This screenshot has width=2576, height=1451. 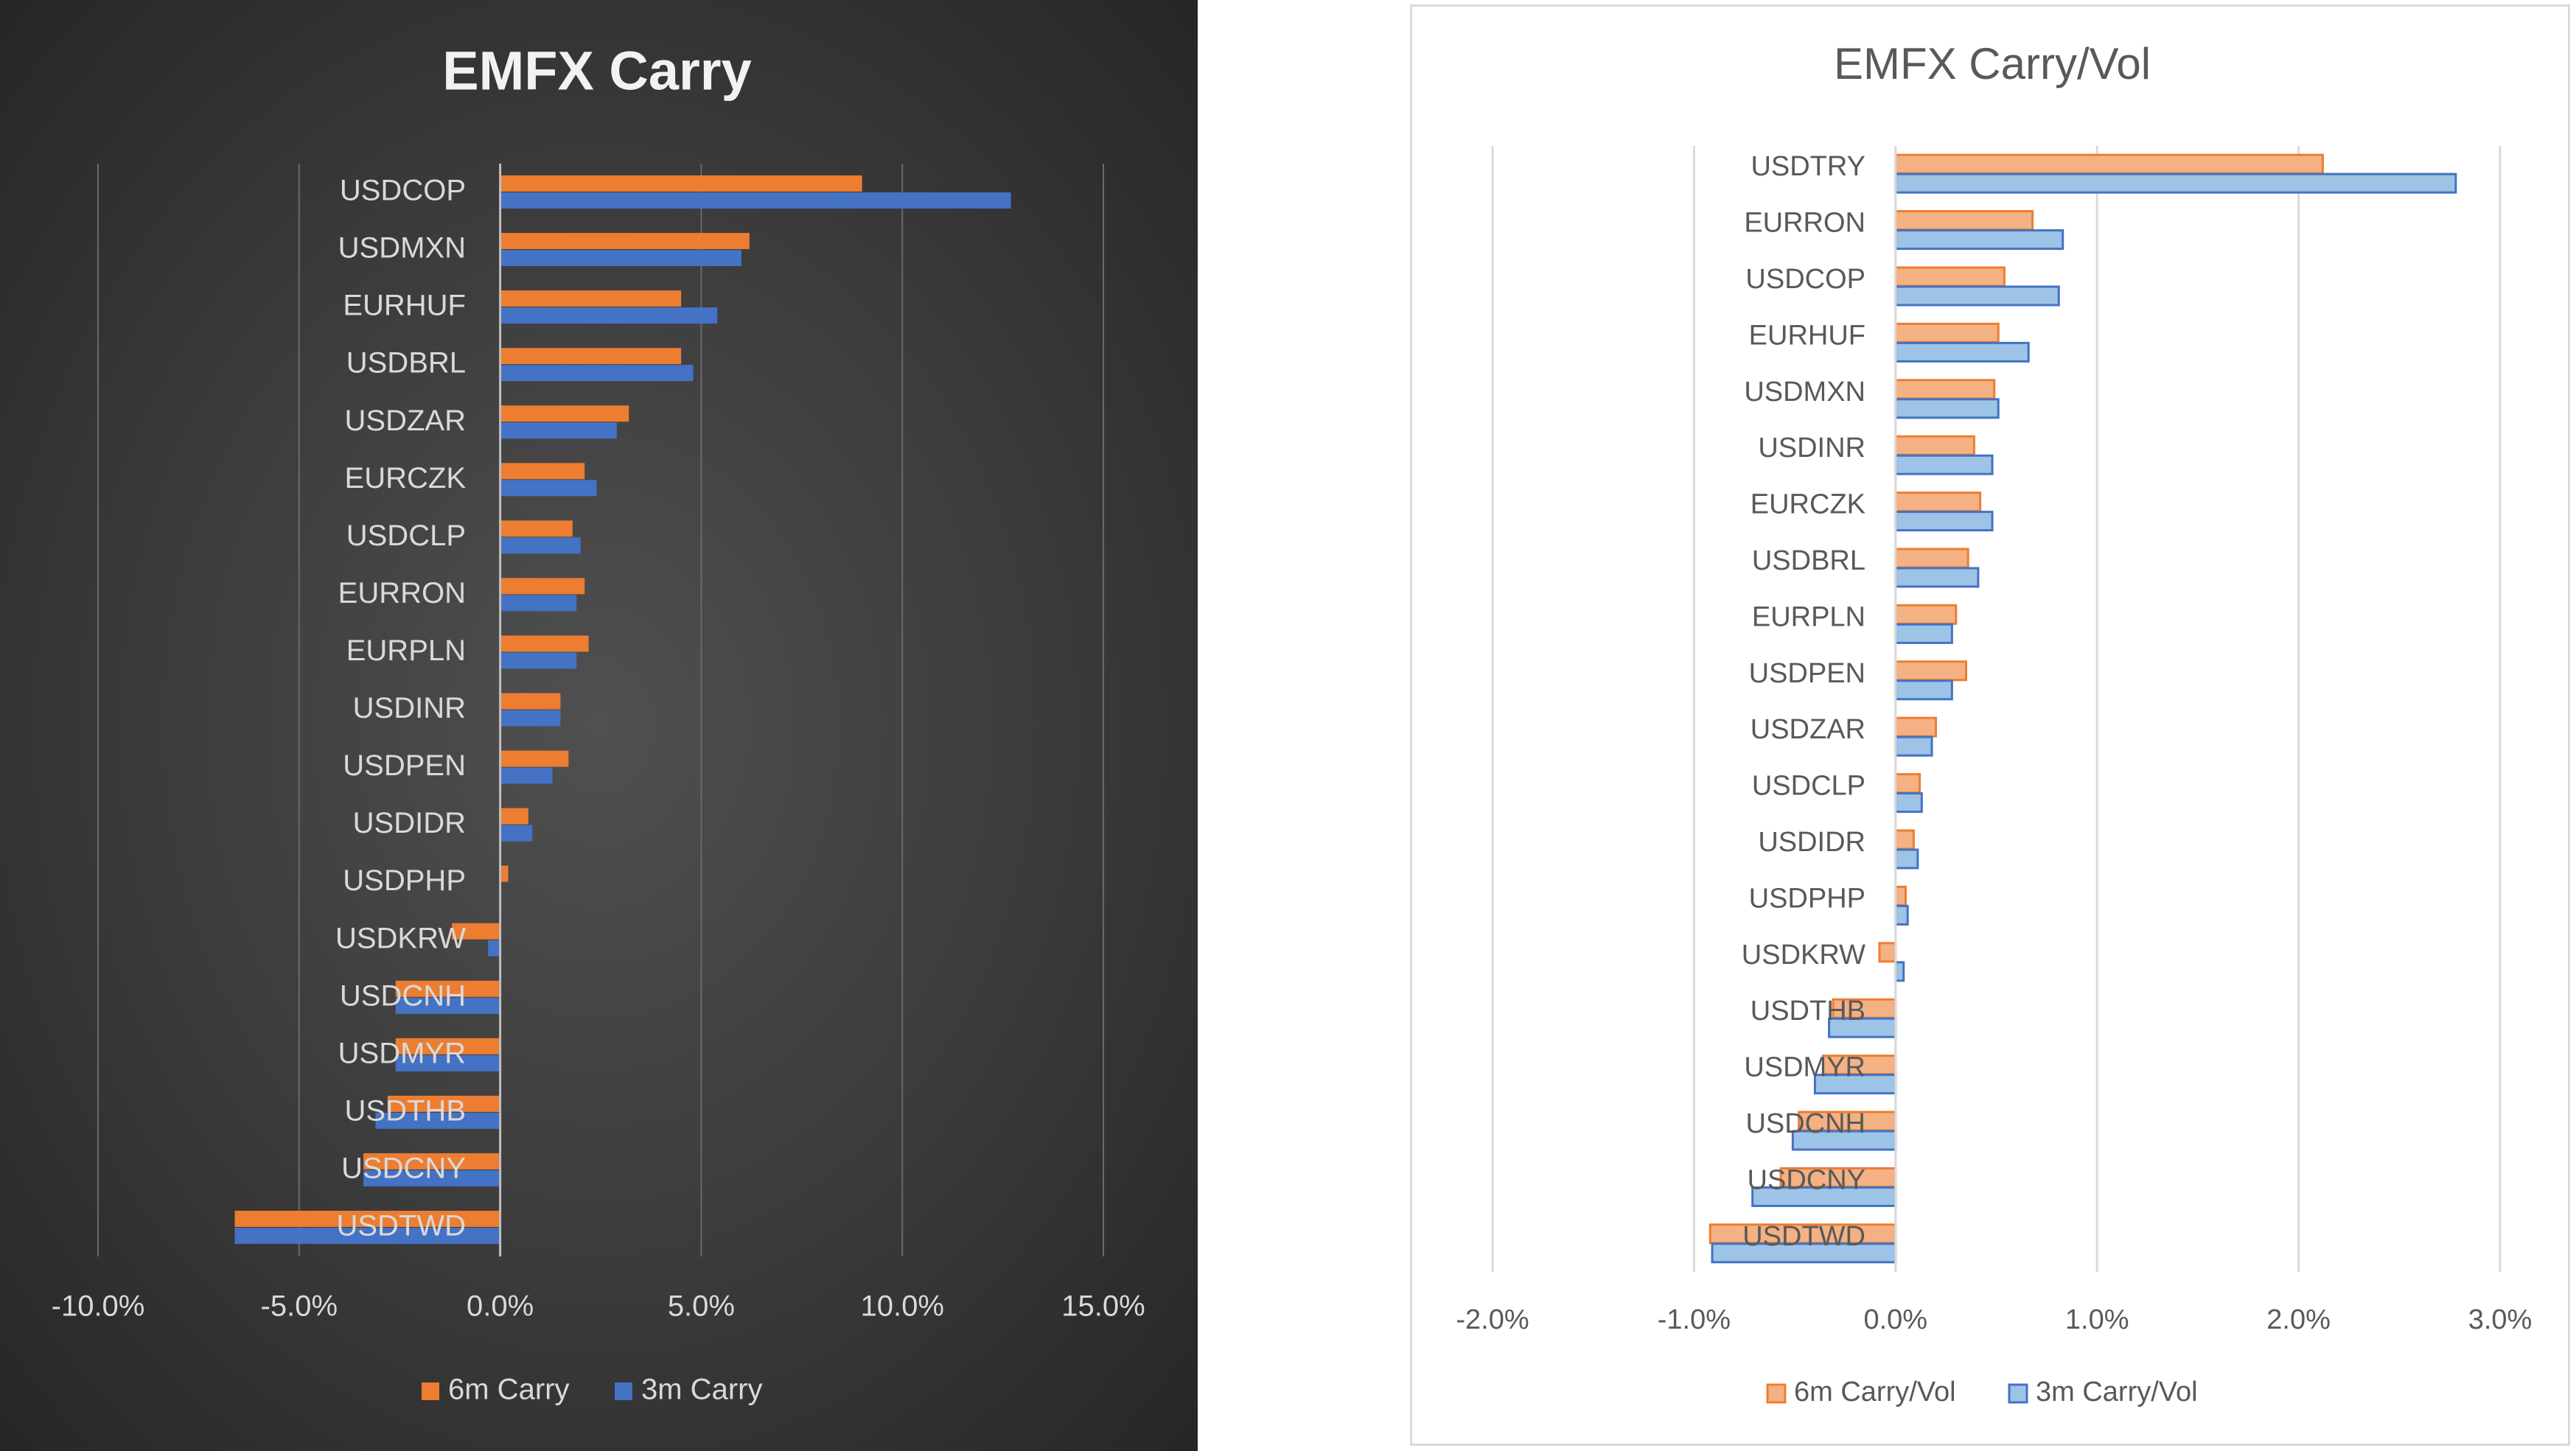 I want to click on category-label: USDTRY, so click(x=1808, y=166).